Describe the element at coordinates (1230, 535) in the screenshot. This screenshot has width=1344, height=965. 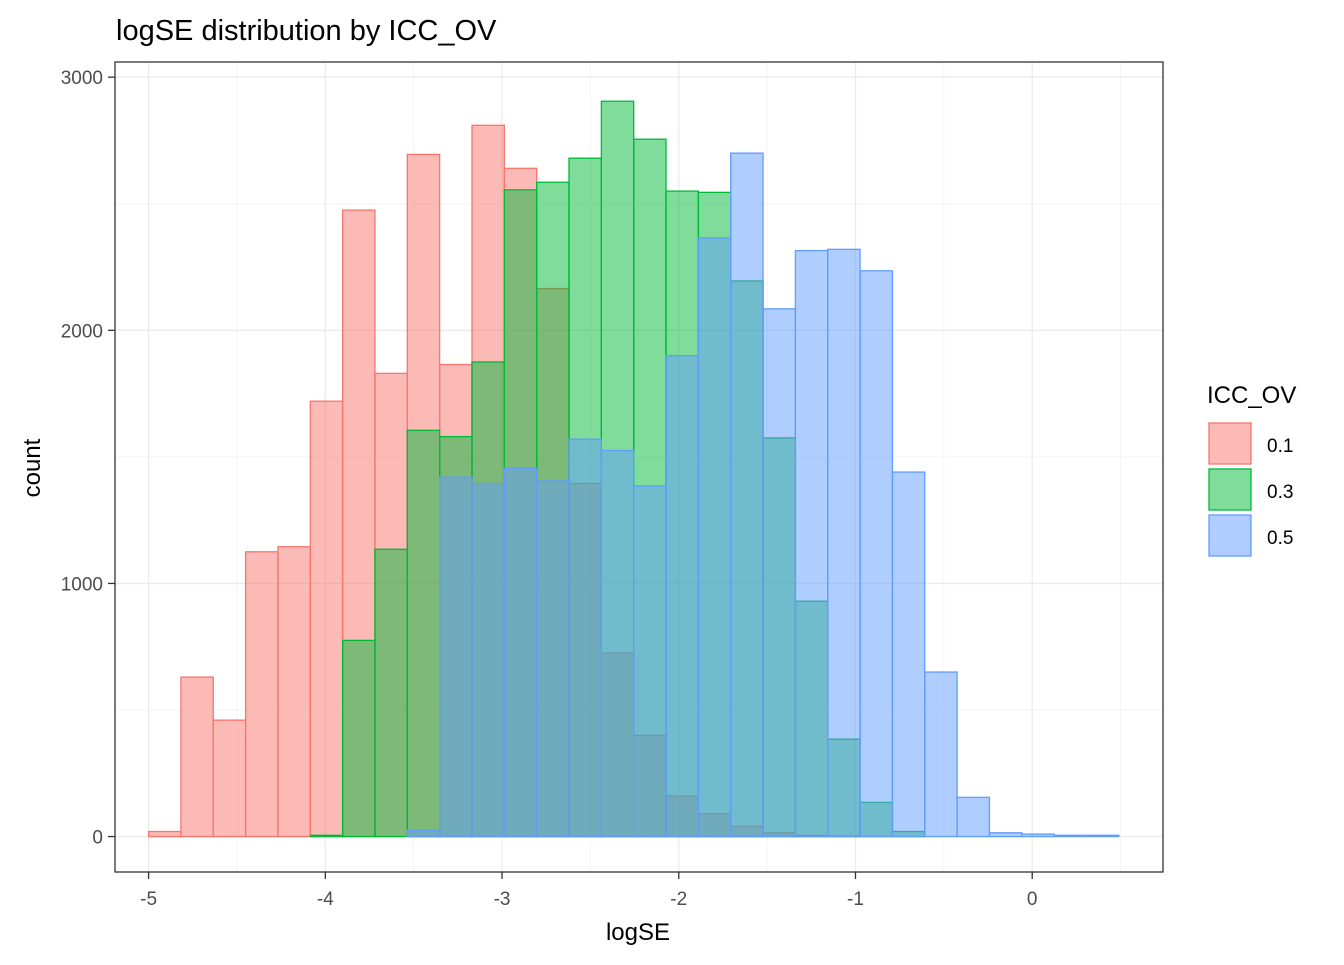
I see `legend-key-0.5` at that location.